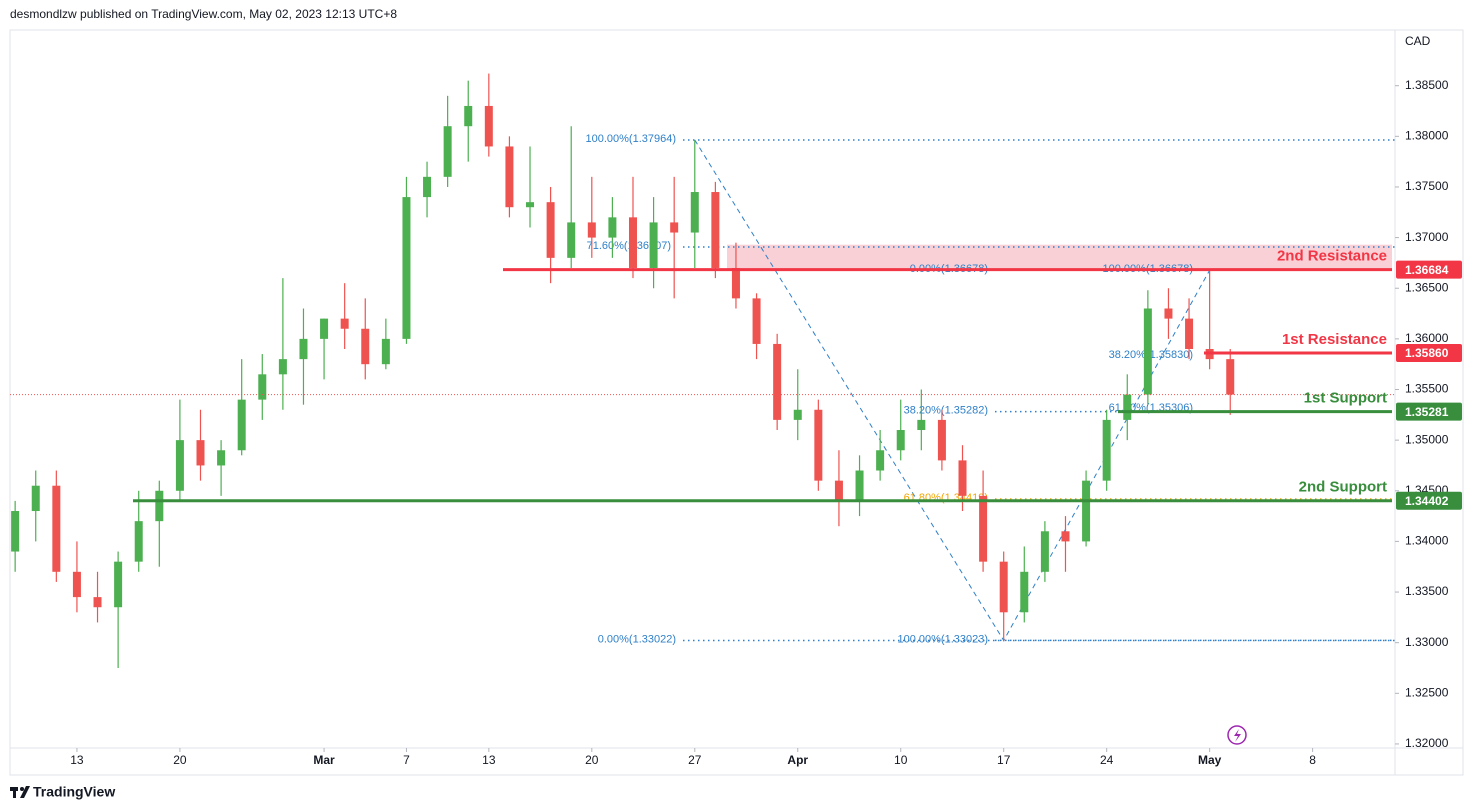  Describe the element at coordinates (1334, 339) in the screenshot. I see `level-name: 1st Resistance` at that location.